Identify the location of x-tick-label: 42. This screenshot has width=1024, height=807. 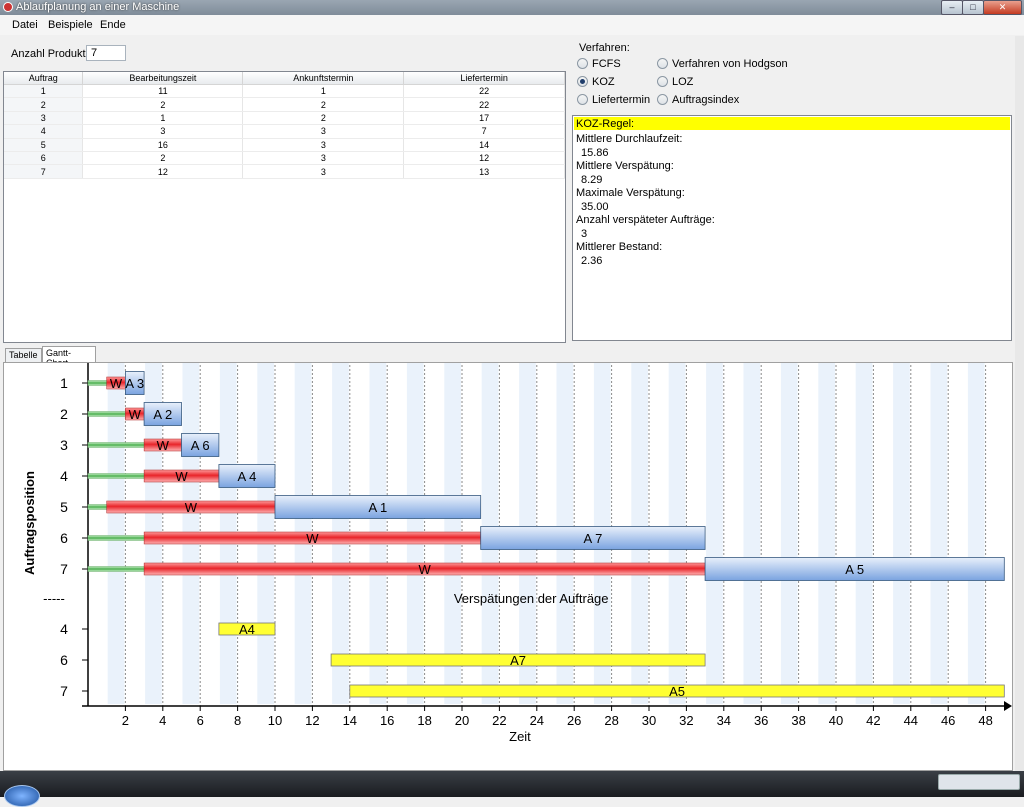
(873, 720).